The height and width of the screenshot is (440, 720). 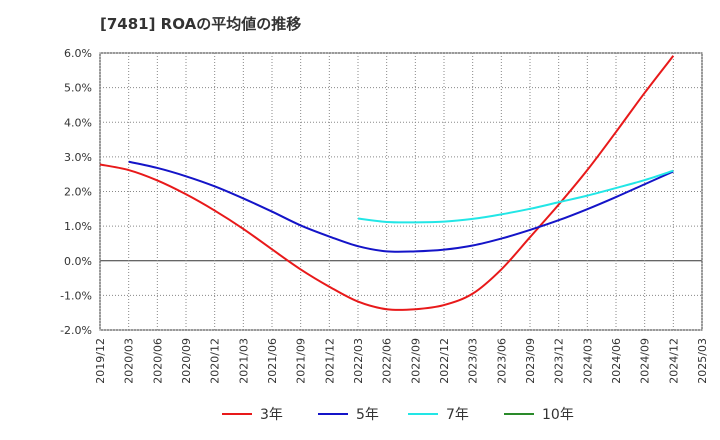 What do you see at coordinates (539, 414) in the screenshot?
I see `legend-item: 10年` at bounding box center [539, 414].